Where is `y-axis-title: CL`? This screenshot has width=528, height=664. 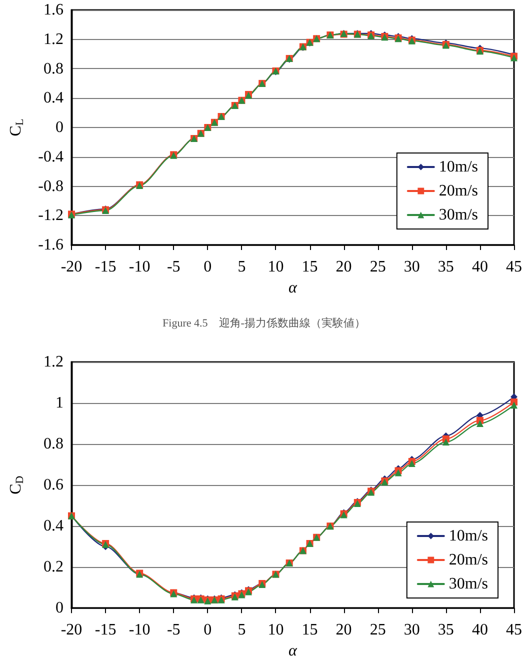 y-axis-title: CL is located at coordinates (17, 127).